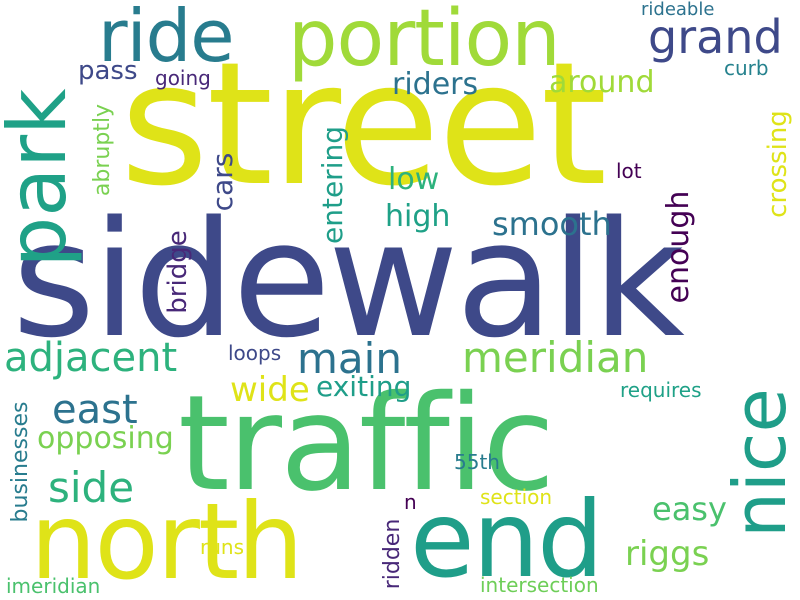 This screenshot has height=600, width=800. What do you see at coordinates (102, 150) in the screenshot?
I see `word-abruptly: abruptly` at bounding box center [102, 150].